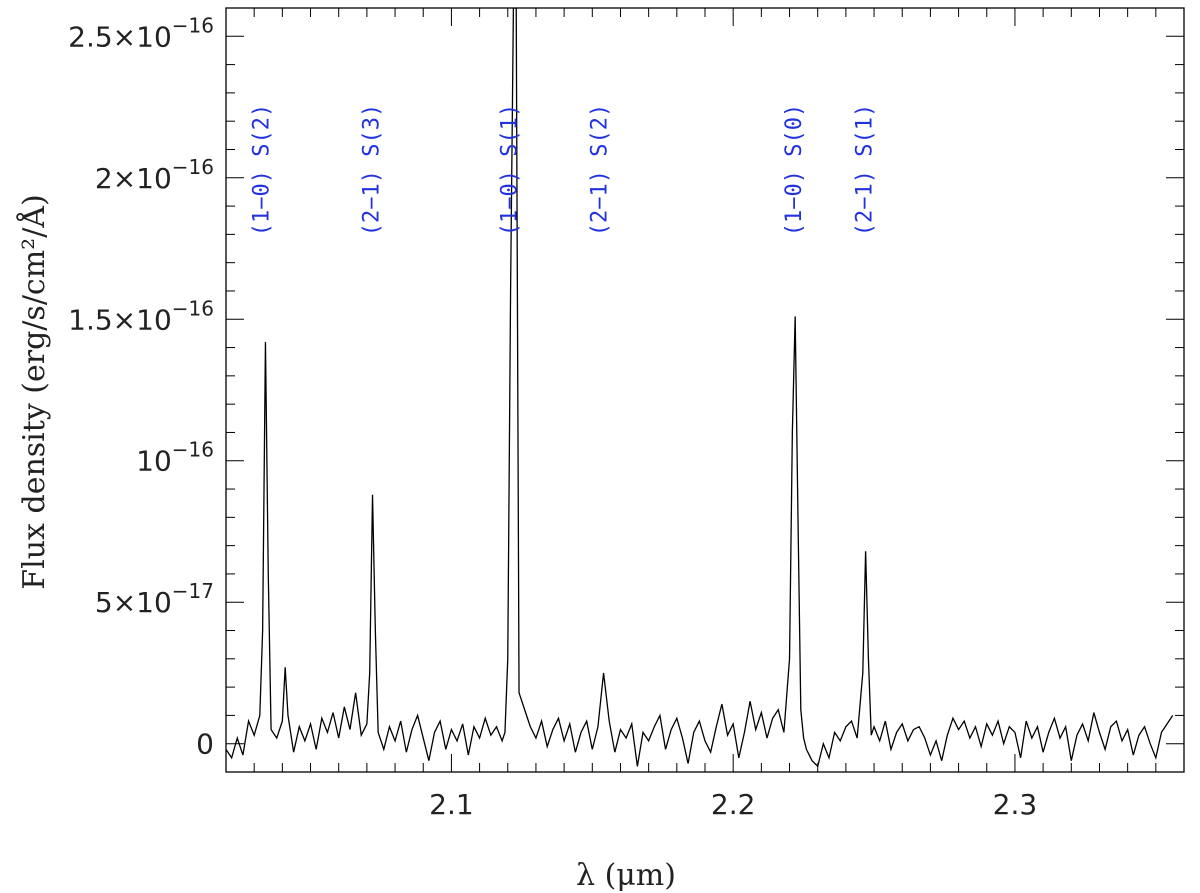  What do you see at coordinates (34, 391) in the screenshot?
I see `y-axis-label: Flux density (erg/s/cm²/Å)` at bounding box center [34, 391].